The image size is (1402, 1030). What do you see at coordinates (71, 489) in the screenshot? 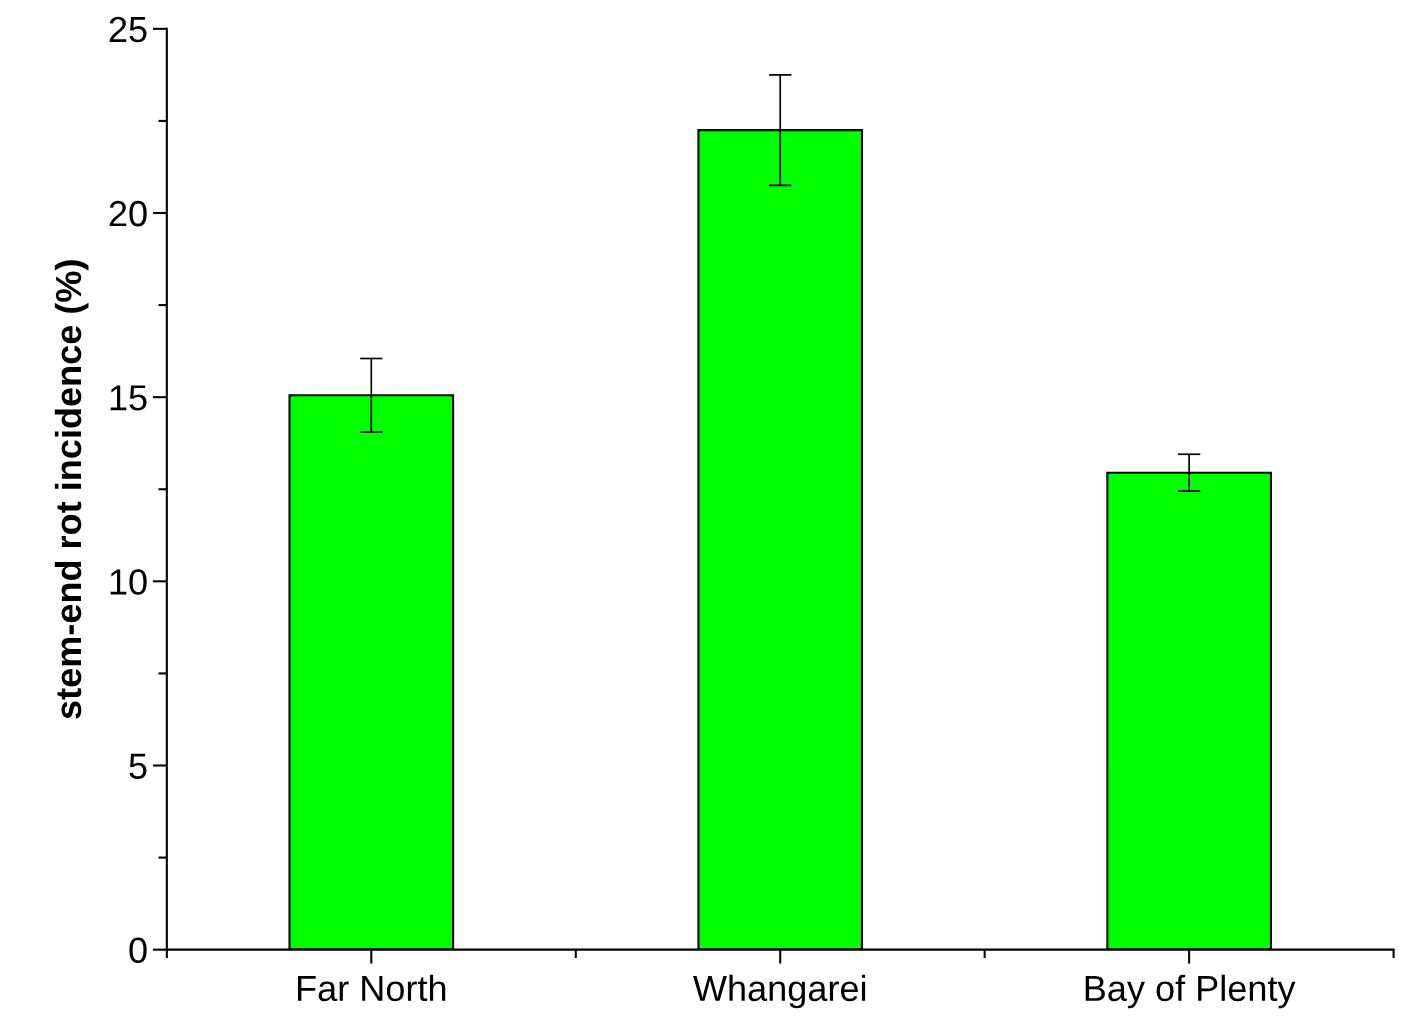
I see `y-axis-title: stem-end rot incidence (%)` at bounding box center [71, 489].